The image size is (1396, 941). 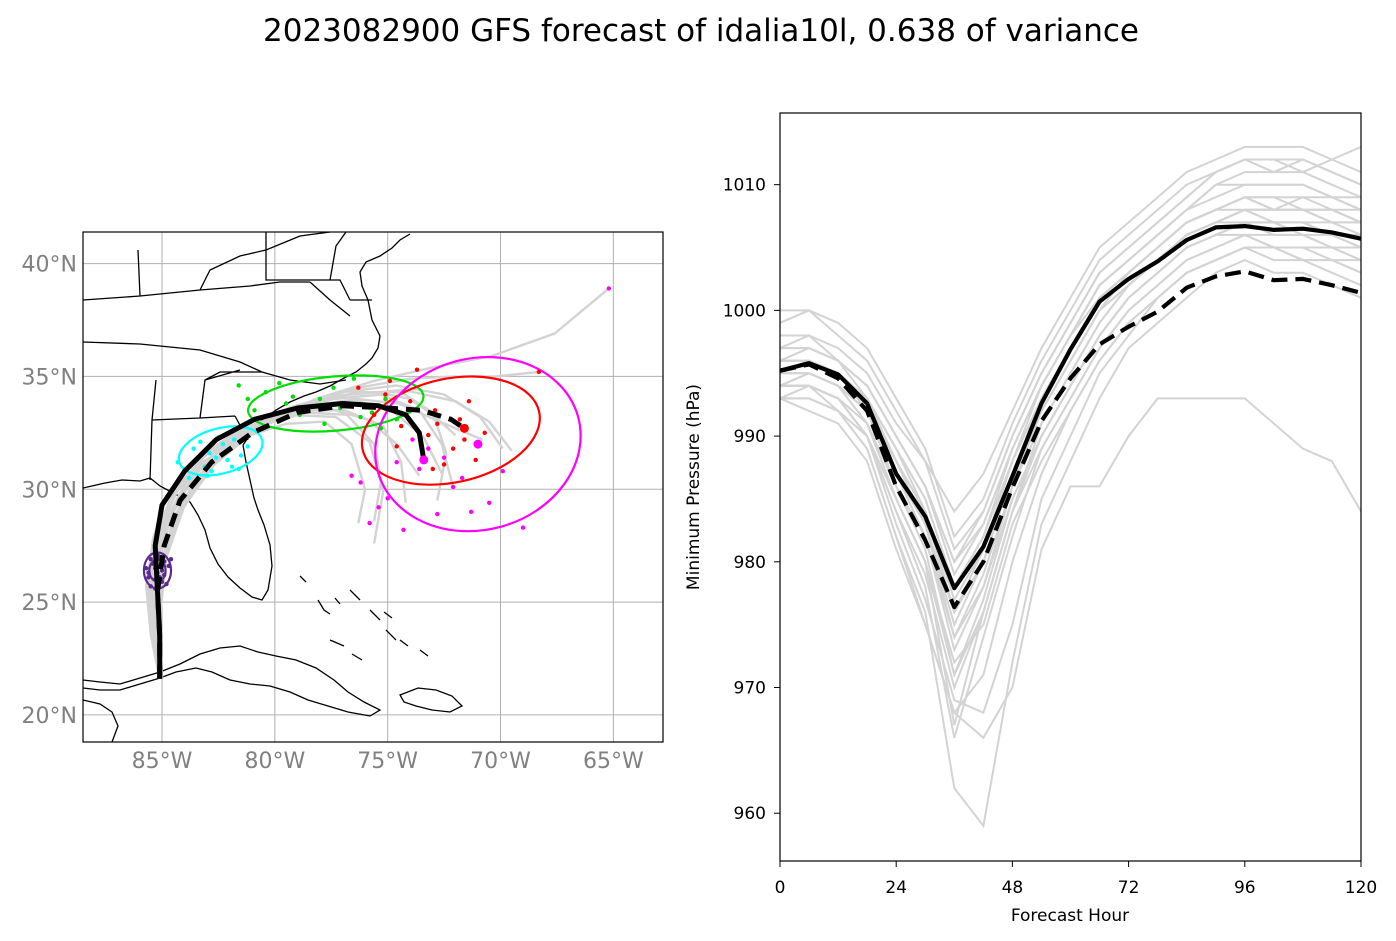 I want to click on dashed-mean-track, so click(x=310, y=541).